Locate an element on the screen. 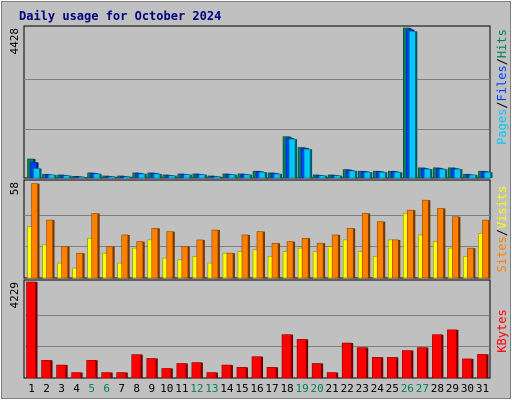 This screenshot has width=512, height=400. x-tick-10: 10 is located at coordinates (166, 388).